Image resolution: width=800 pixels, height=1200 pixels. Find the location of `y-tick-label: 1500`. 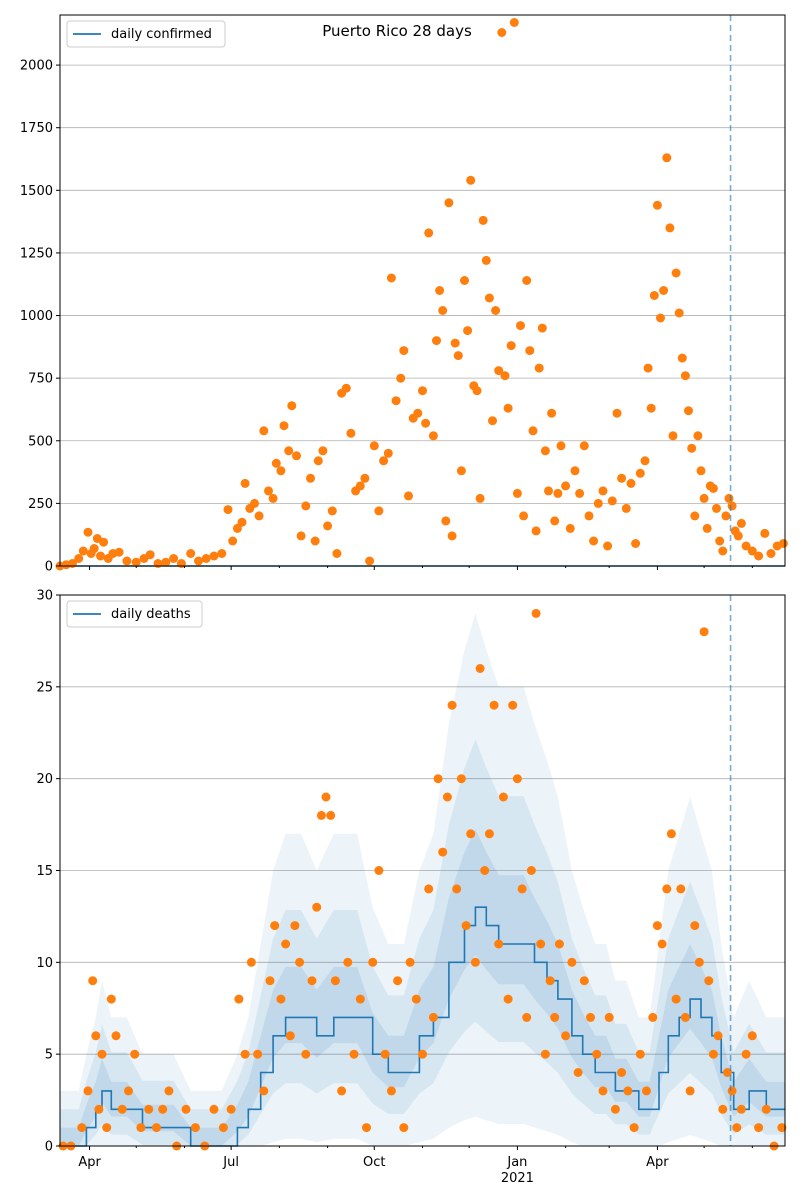

y-tick-label: 1500 is located at coordinates (36, 191).